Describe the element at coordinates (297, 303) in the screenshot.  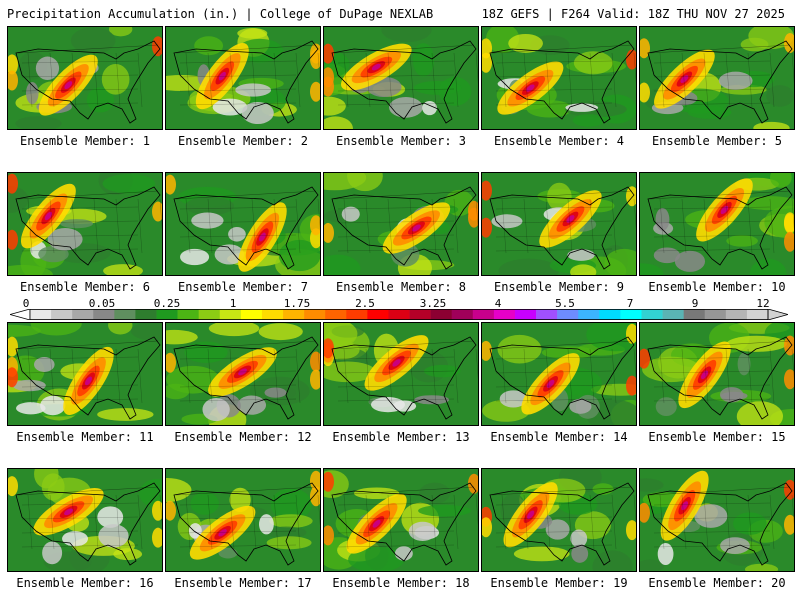
I see `colorbar-label: 1.75` at that location.